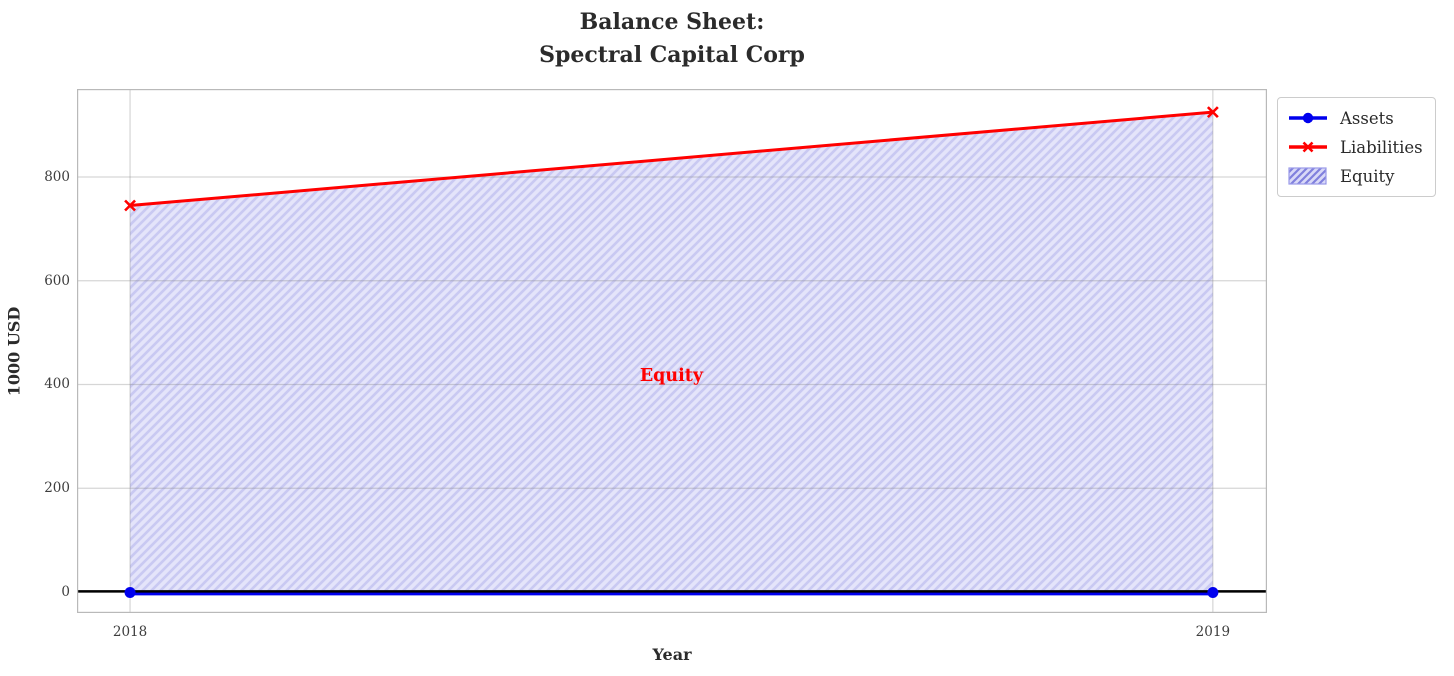 Image resolution: width=1454 pixels, height=676 pixels. Describe the element at coordinates (1308, 118) in the screenshot. I see `assets-line-circle-icon` at that location.